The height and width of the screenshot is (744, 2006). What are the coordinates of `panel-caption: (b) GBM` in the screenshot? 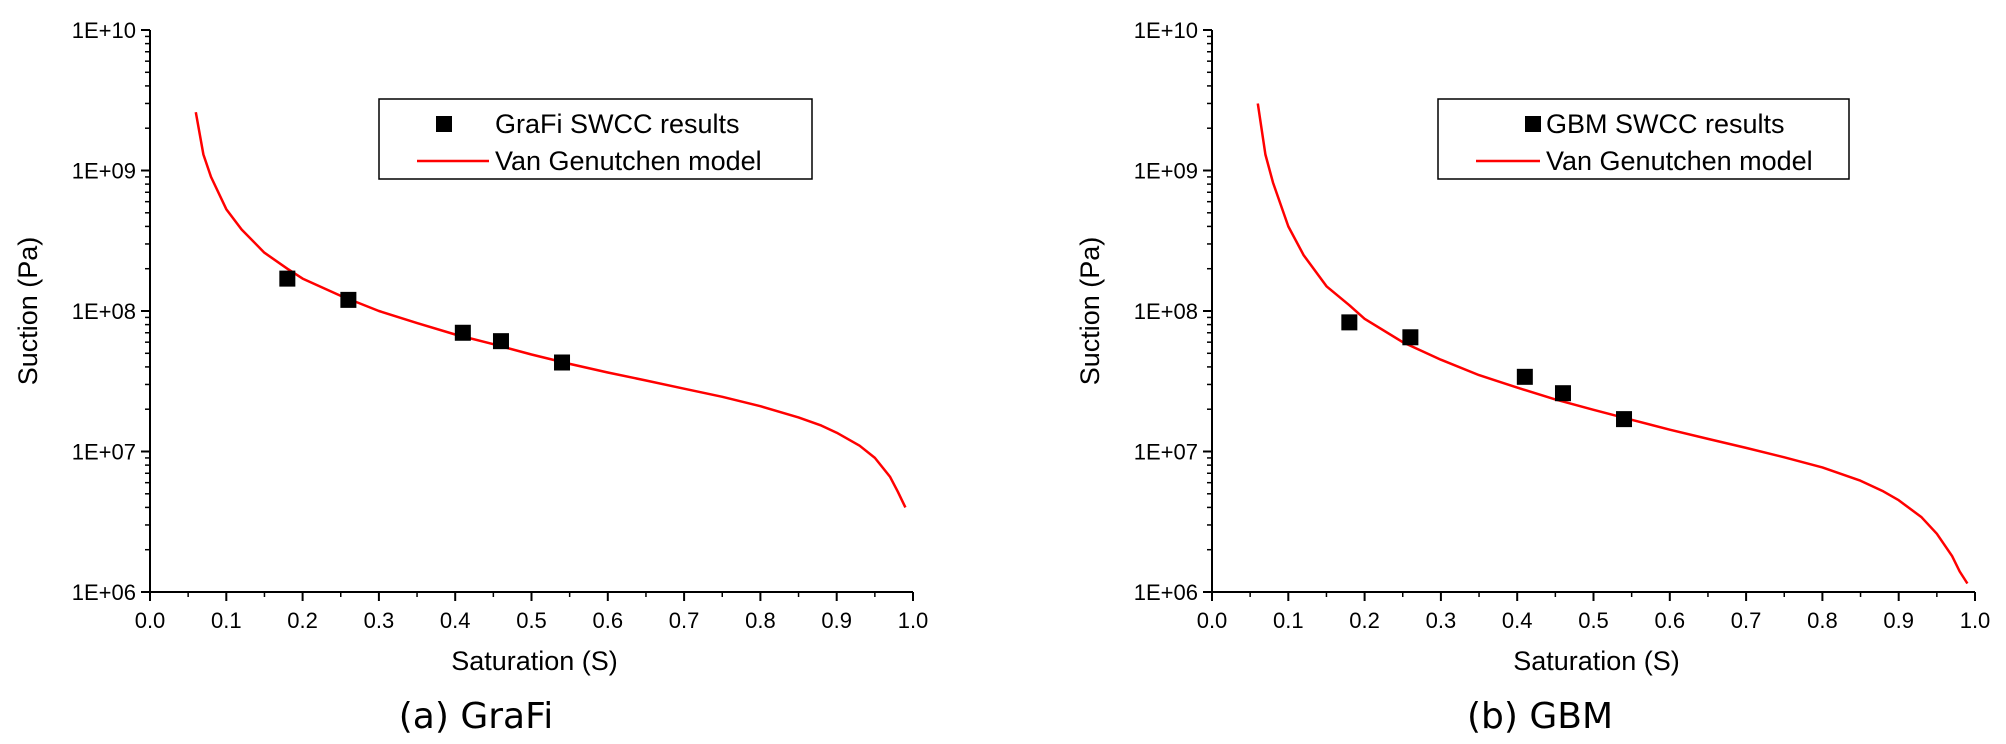 It's located at (1540, 716).